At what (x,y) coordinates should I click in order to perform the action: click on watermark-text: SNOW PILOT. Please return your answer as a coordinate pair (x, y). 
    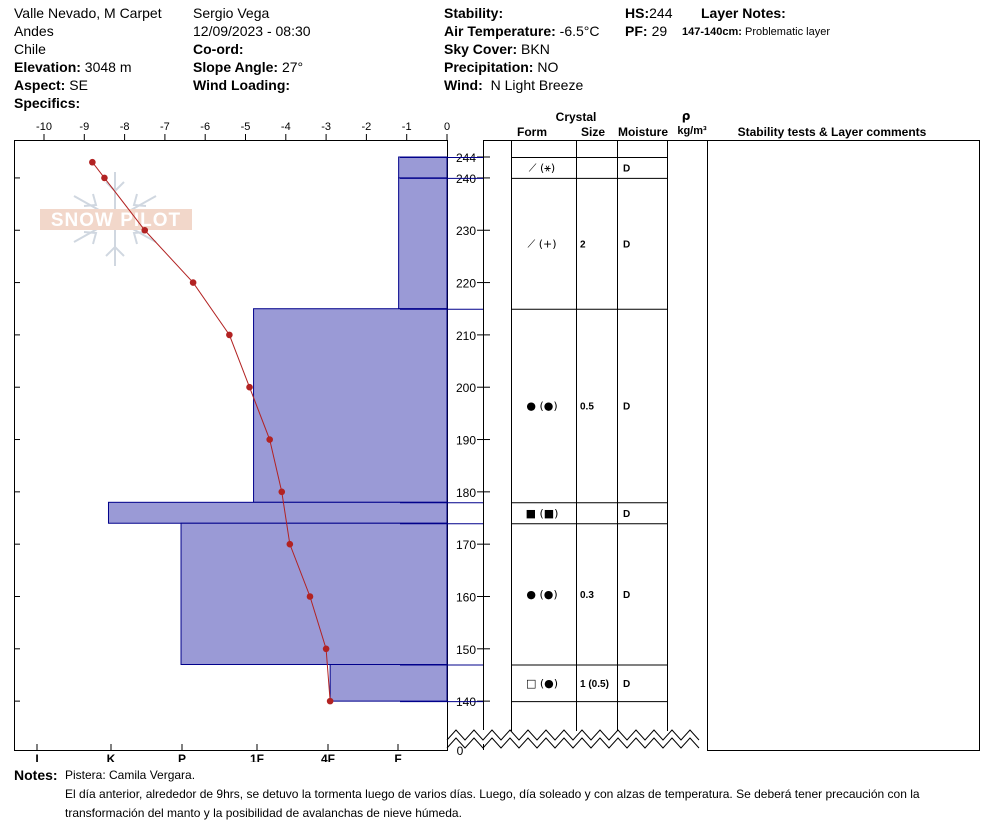
    Looking at the image, I should click on (116, 220).